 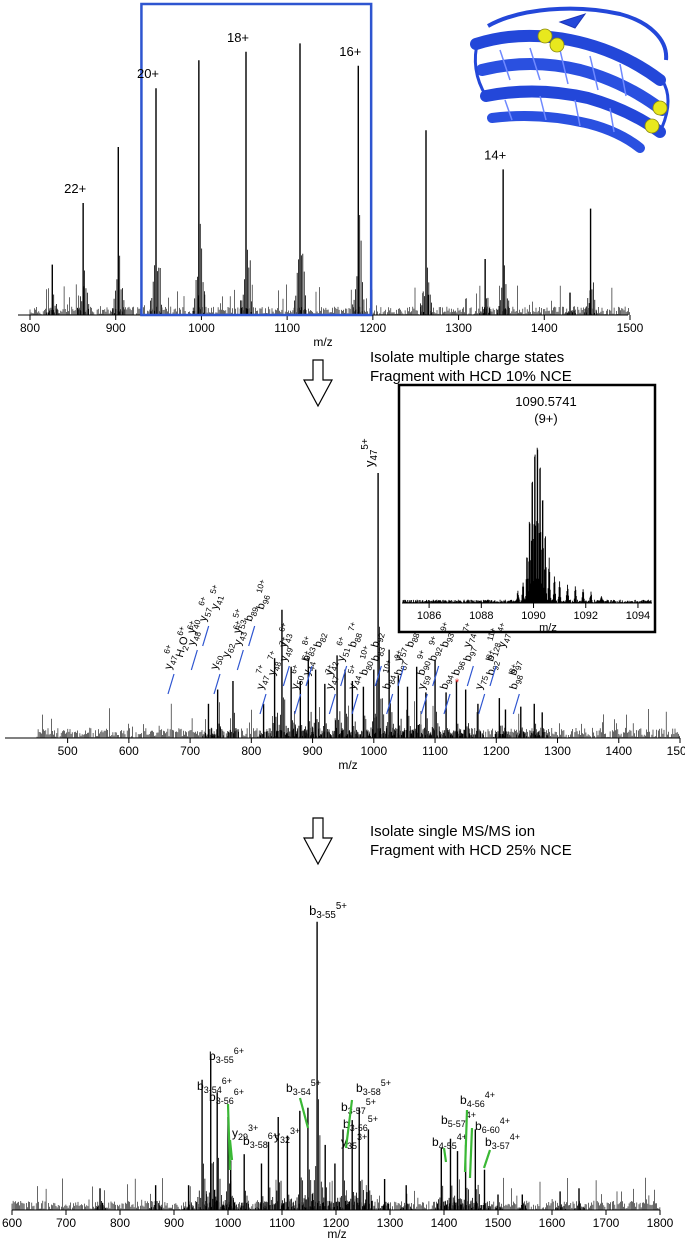 What do you see at coordinates (228, 650) in the screenshot?
I see `ion-label: y62` at bounding box center [228, 650].